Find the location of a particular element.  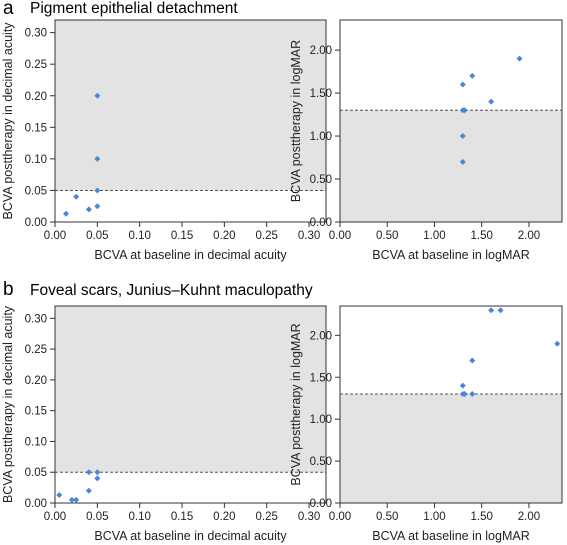

chart-2-y-tick-label: 1.50 is located at coordinates (321, 94).